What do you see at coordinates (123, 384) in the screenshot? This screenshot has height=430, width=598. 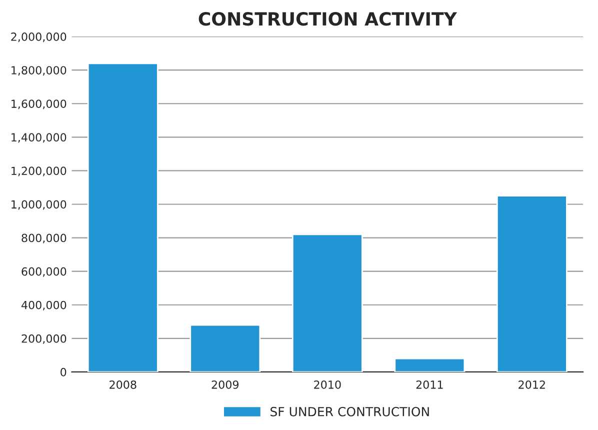 I see `x-tick-label: 2008` at bounding box center [123, 384].